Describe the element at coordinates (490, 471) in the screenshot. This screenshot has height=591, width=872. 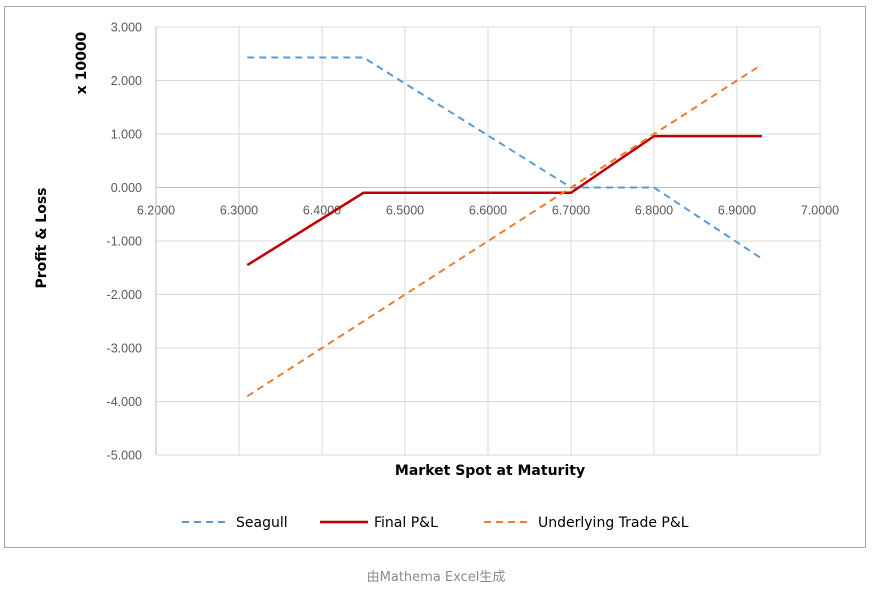
I see `x-axis-title: Market Spot at Maturity` at that location.